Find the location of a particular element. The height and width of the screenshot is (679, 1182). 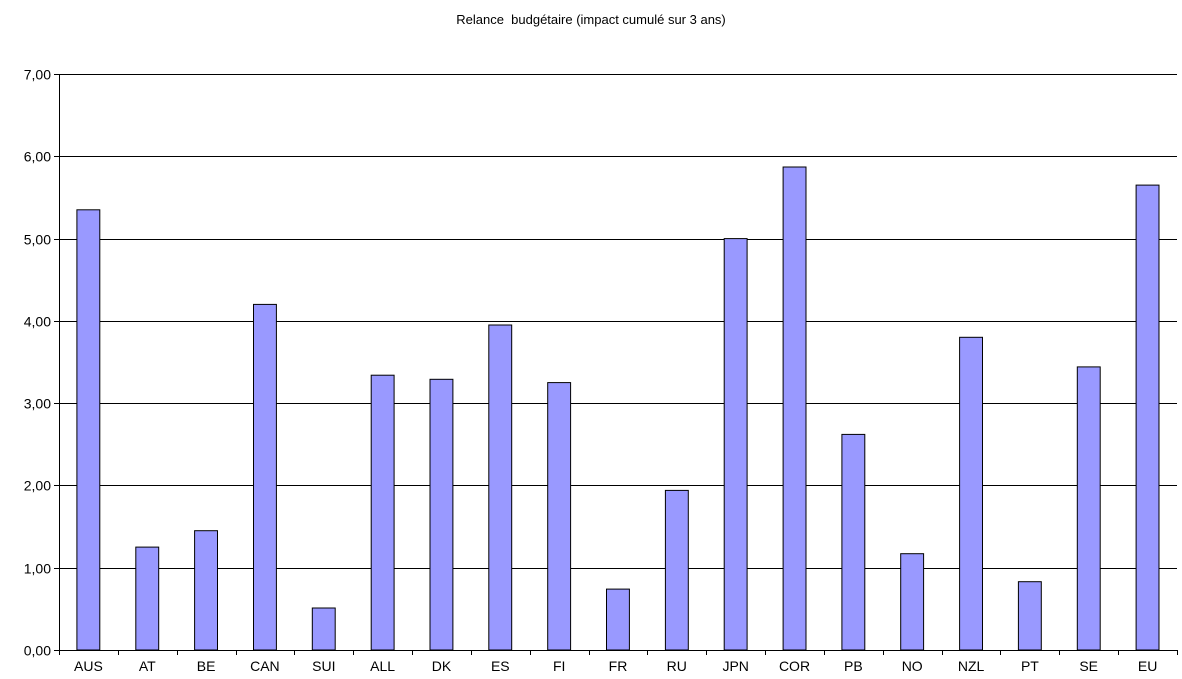

x-tick-label: SE is located at coordinates (1088, 666).